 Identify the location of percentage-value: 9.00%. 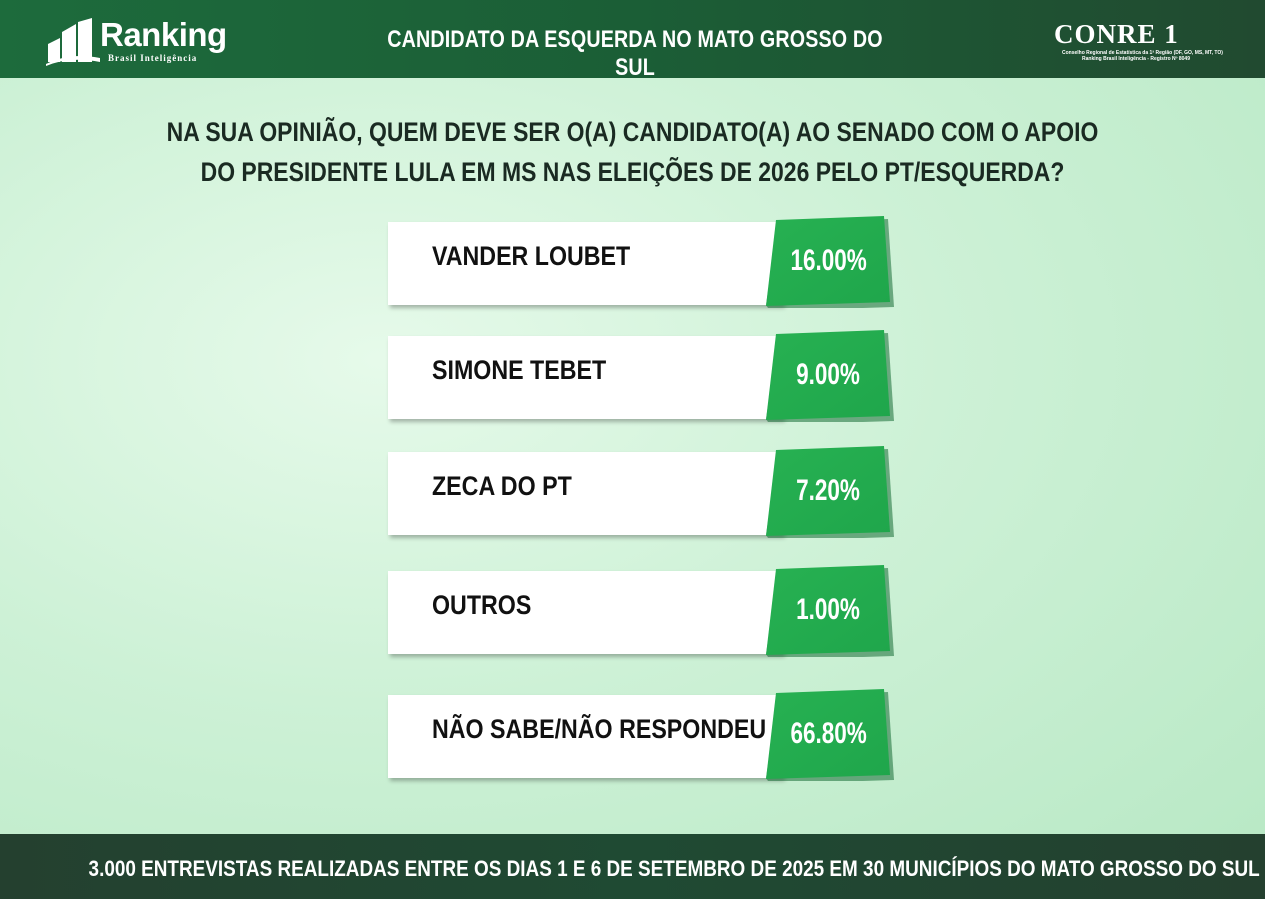
(828, 374).